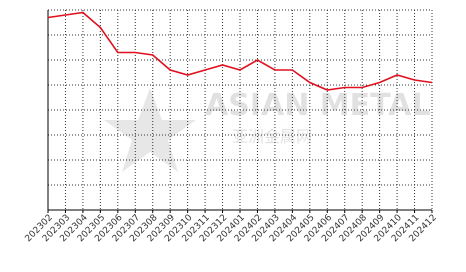 The image size is (466, 272). I want to click on watermark-logo, so click(150, 130).